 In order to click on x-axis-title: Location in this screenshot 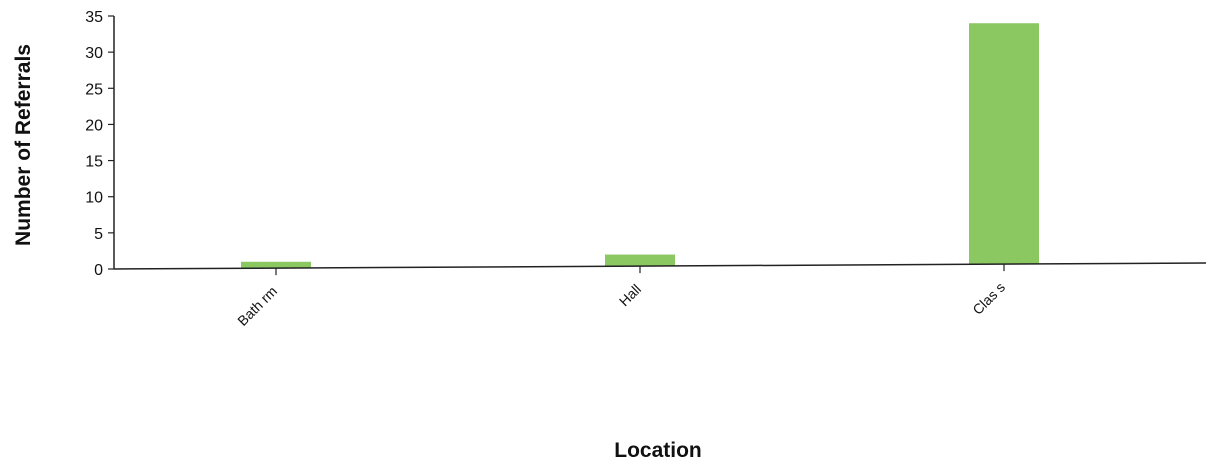, I will do `click(658, 450)`.